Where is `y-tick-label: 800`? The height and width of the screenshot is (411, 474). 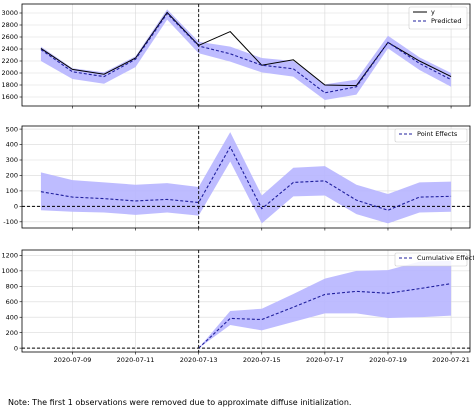
y-tick-label: 800 is located at coordinates (12, 287).